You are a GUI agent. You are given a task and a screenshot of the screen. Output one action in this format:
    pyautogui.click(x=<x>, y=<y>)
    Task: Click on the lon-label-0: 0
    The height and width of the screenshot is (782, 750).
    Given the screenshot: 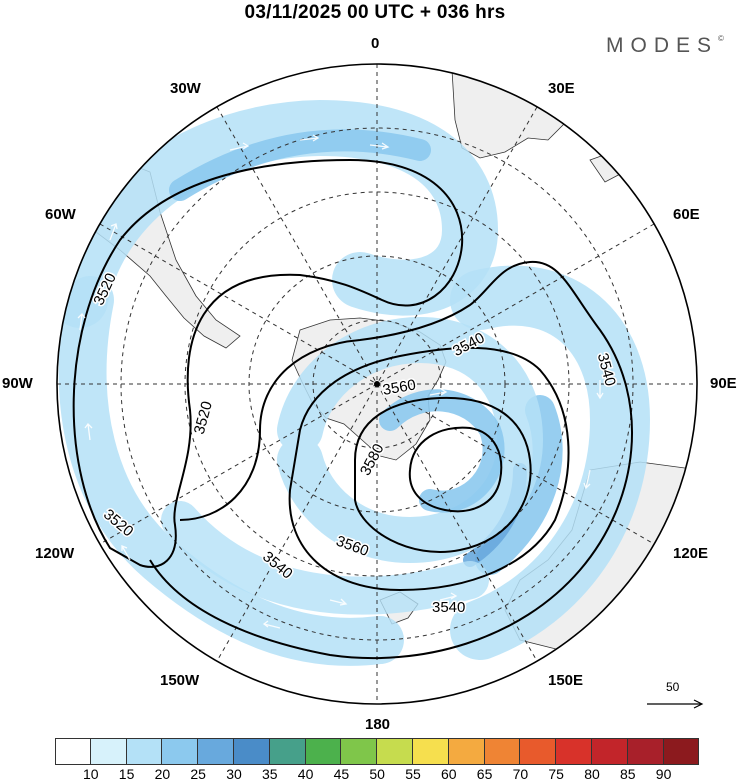 What is the action you would take?
    pyautogui.click(x=375, y=43)
    